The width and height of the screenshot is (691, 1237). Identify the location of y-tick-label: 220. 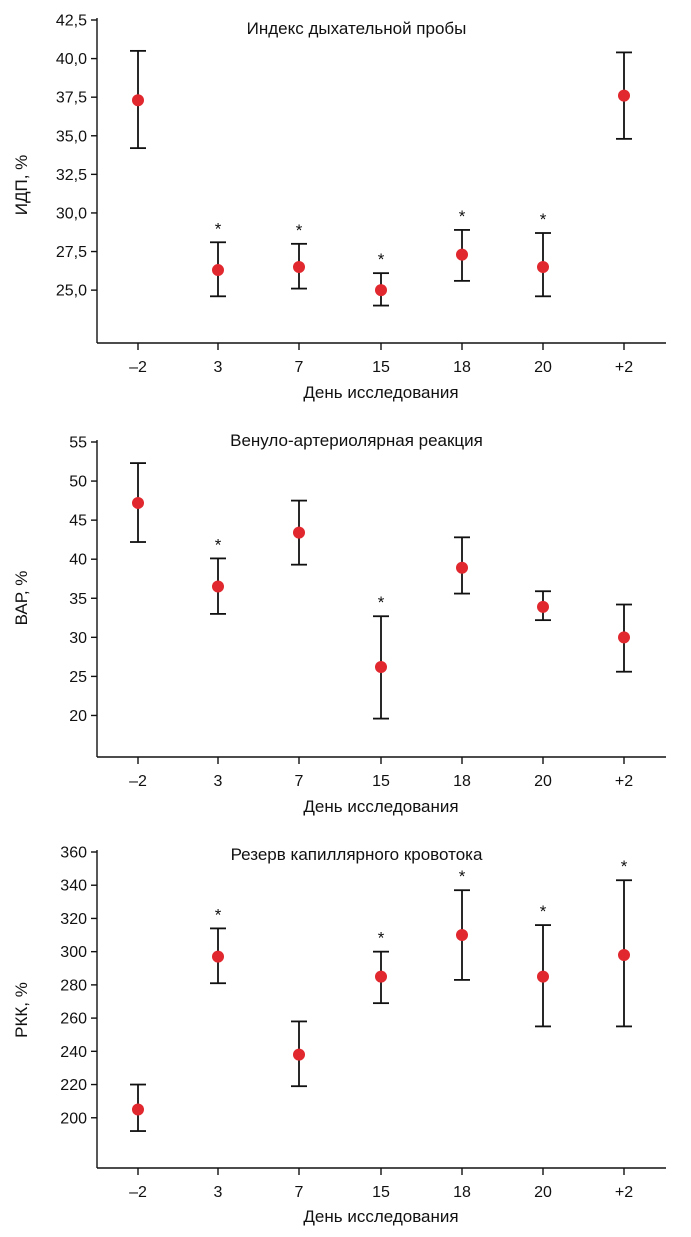
(73, 1085).